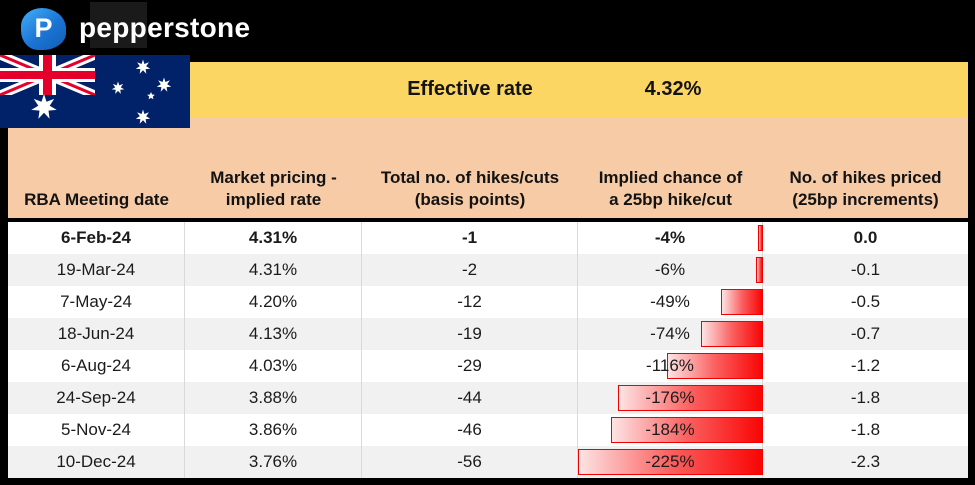 Image resolution: width=975 pixels, height=485 pixels. I want to click on col-header-hikes-priced: No. of hikes priced (25bp increments), so click(865, 189).